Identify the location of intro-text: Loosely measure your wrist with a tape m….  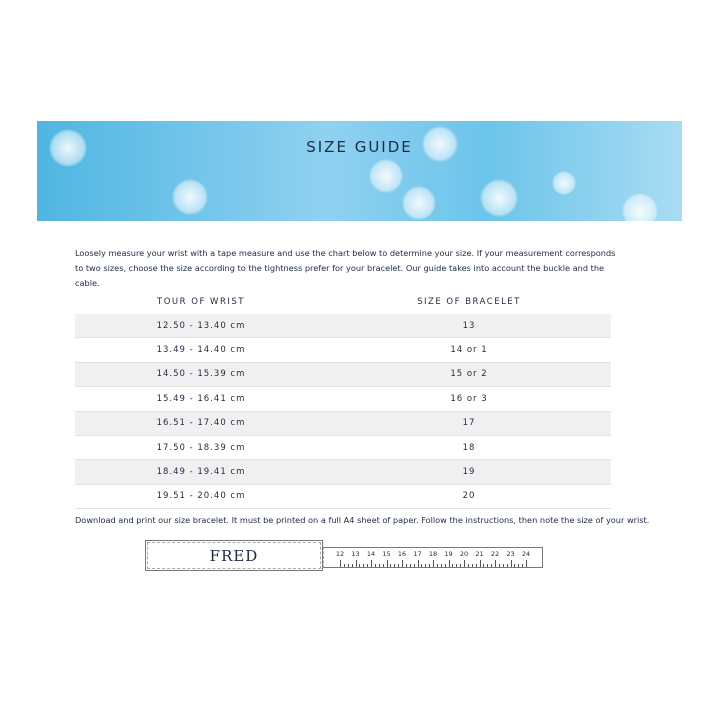
(345, 268).